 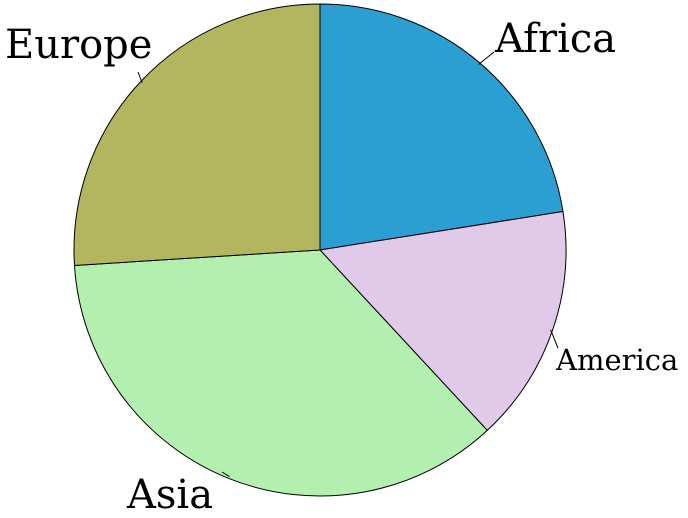 What do you see at coordinates (554, 339) in the screenshot?
I see `leader-line-america` at bounding box center [554, 339].